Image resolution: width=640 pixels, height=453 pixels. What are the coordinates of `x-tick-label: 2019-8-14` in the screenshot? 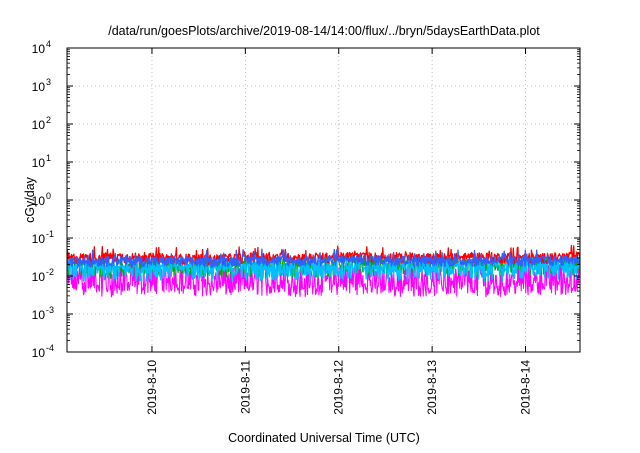 It's located at (526, 387).